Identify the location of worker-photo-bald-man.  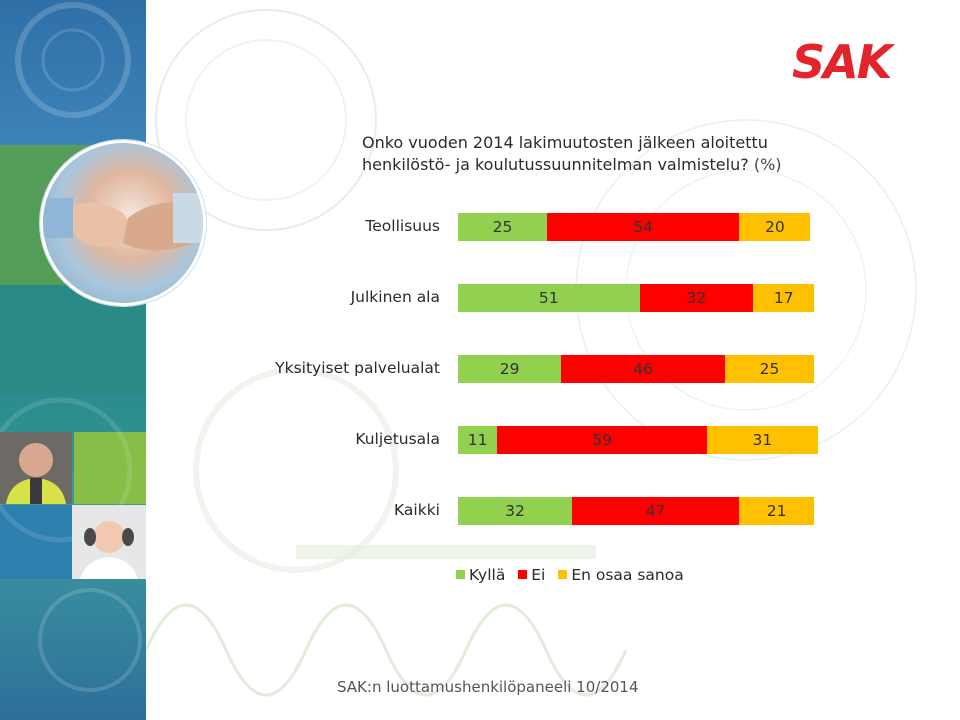
(36, 468).